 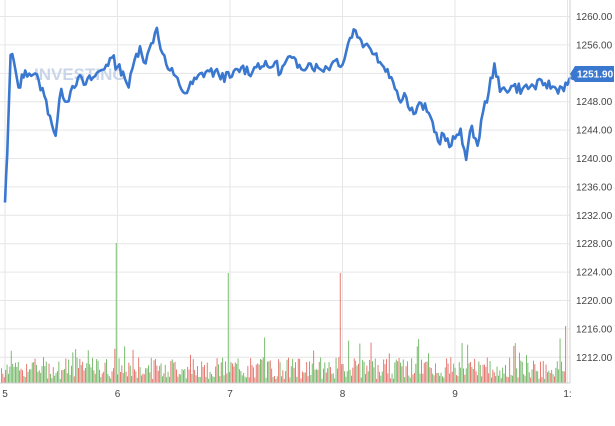 I want to click on y-tick-label: 1248.00, so click(x=594, y=102).